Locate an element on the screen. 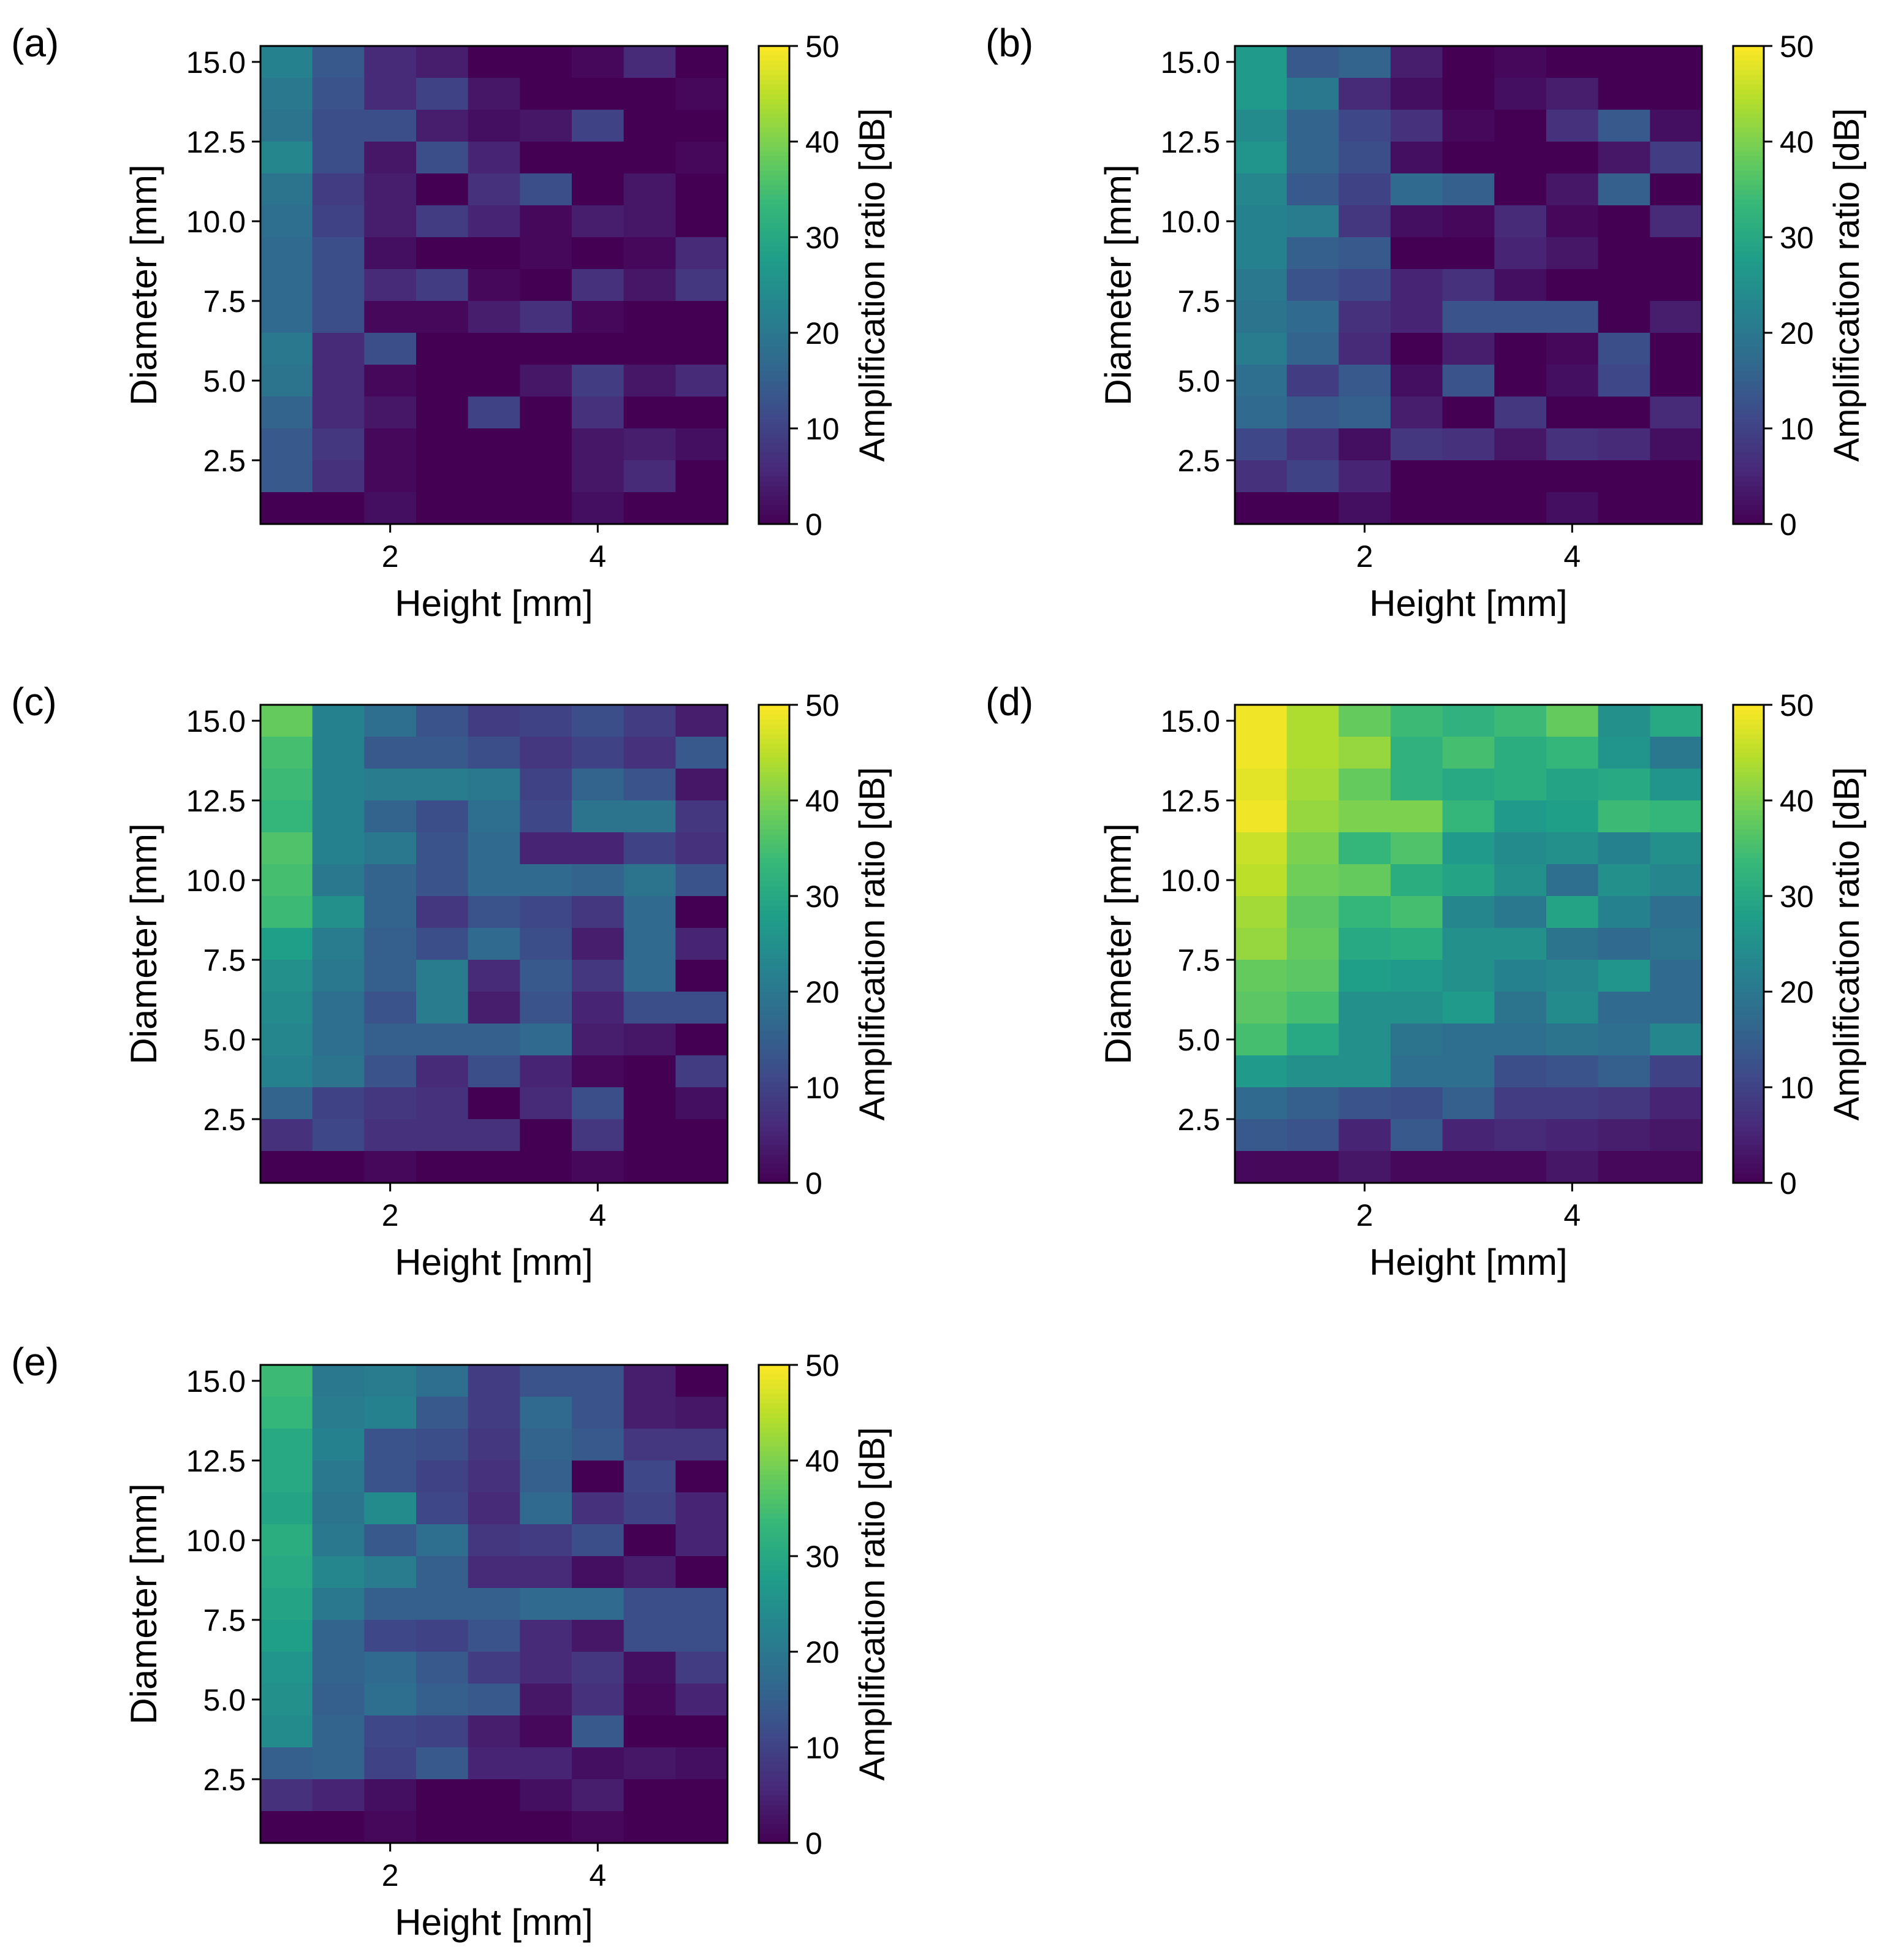 Image resolution: width=1879 pixels, height=1960 pixels. colorbar-tick-label: 50 is located at coordinates (822, 705).